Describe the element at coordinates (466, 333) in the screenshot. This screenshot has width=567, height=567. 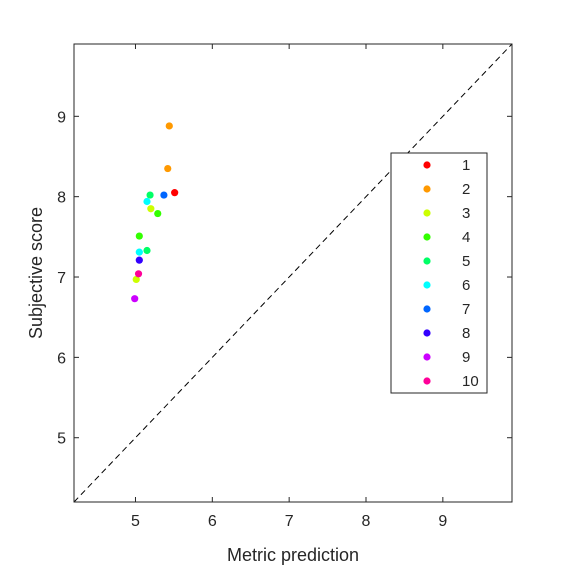
I see `legend-label-8: 8` at that location.